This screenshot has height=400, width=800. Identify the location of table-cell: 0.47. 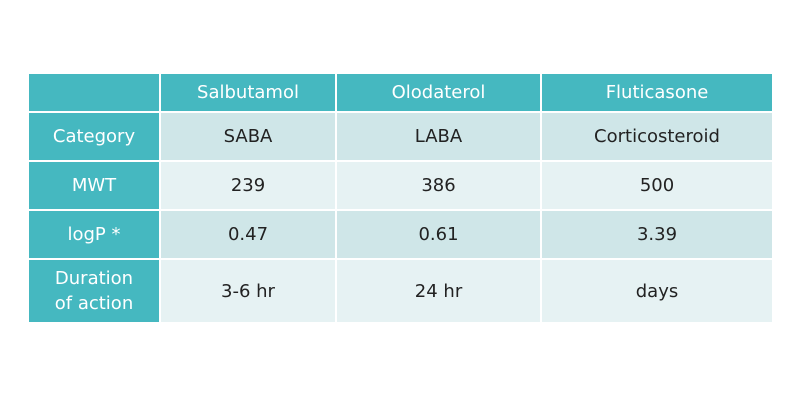
(248, 234).